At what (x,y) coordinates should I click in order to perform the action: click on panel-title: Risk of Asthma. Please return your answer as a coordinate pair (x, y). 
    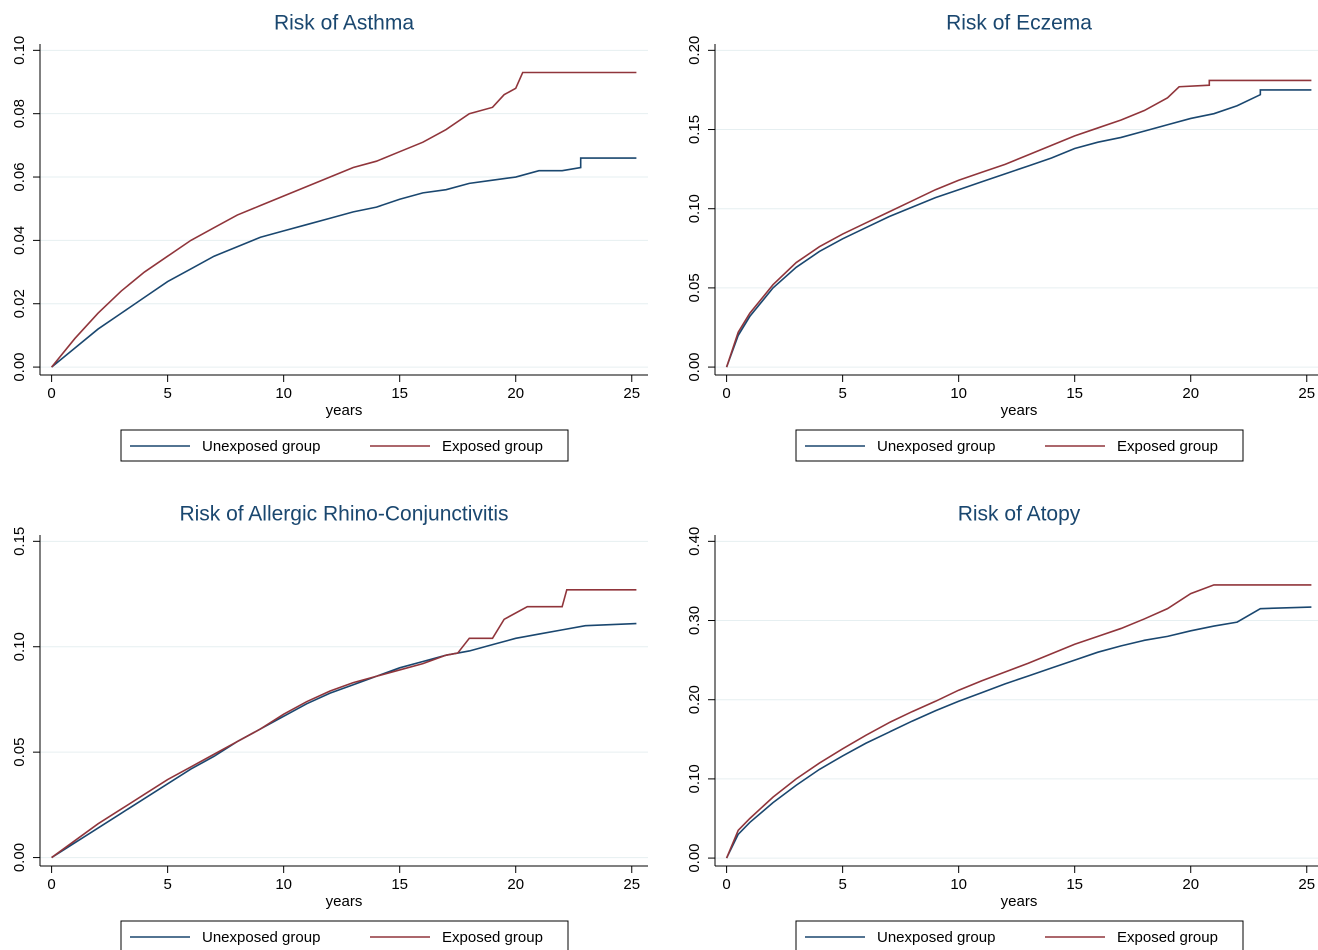
    Looking at the image, I should click on (344, 23).